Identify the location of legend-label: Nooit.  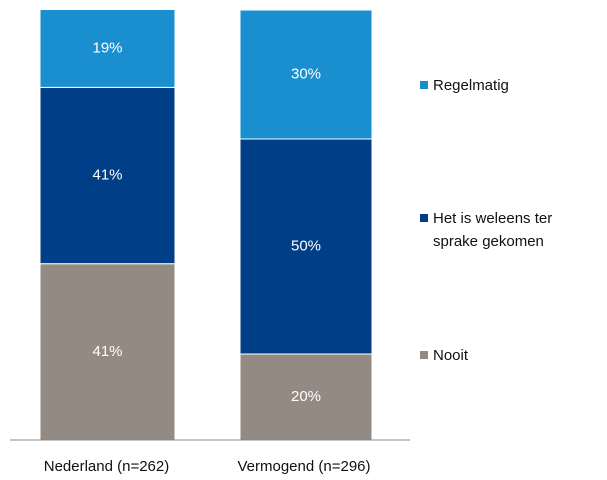
(451, 355).